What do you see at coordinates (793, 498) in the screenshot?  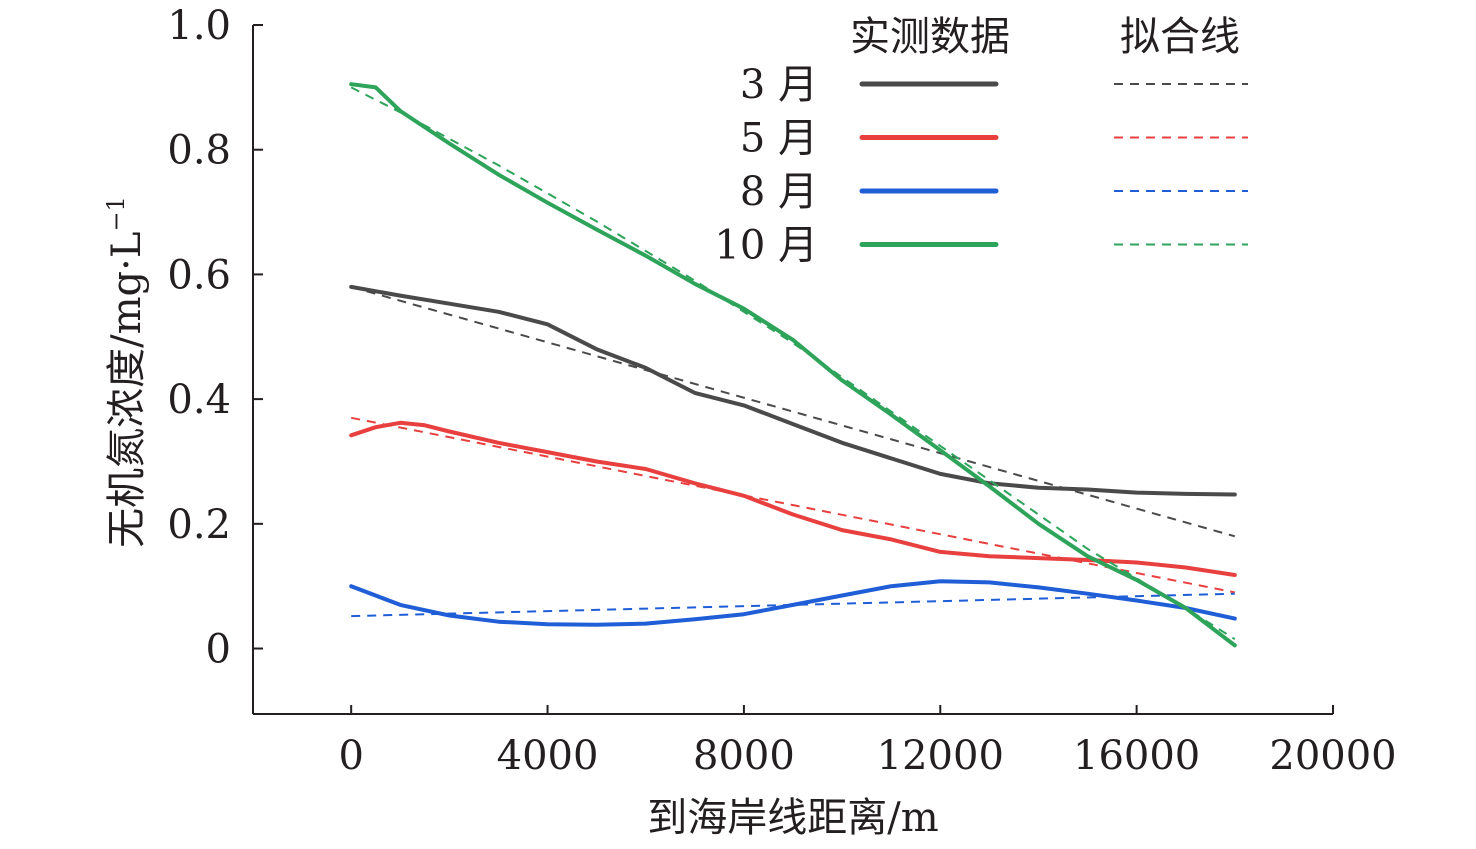 I see `series-2-measured-line` at bounding box center [793, 498].